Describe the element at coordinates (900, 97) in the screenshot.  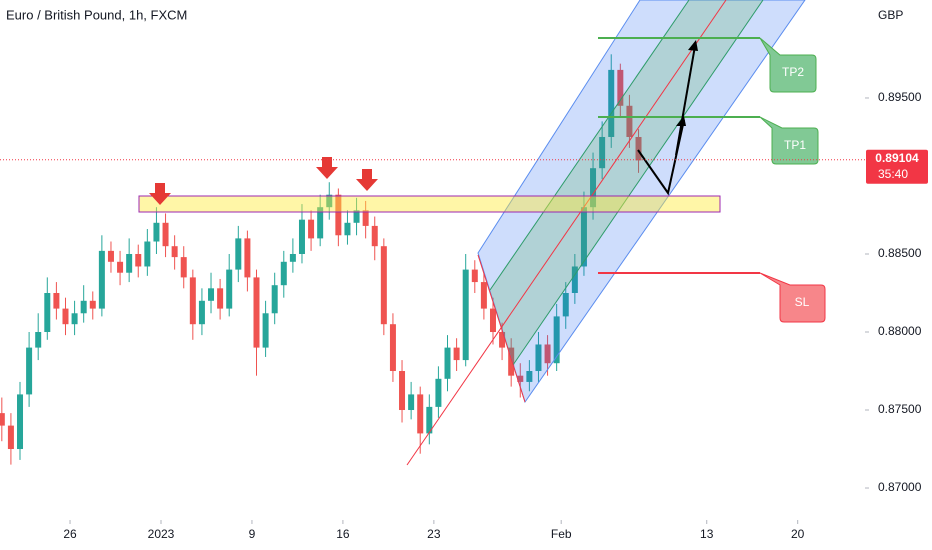
I see `y-tick-label: 0.89500` at that location.